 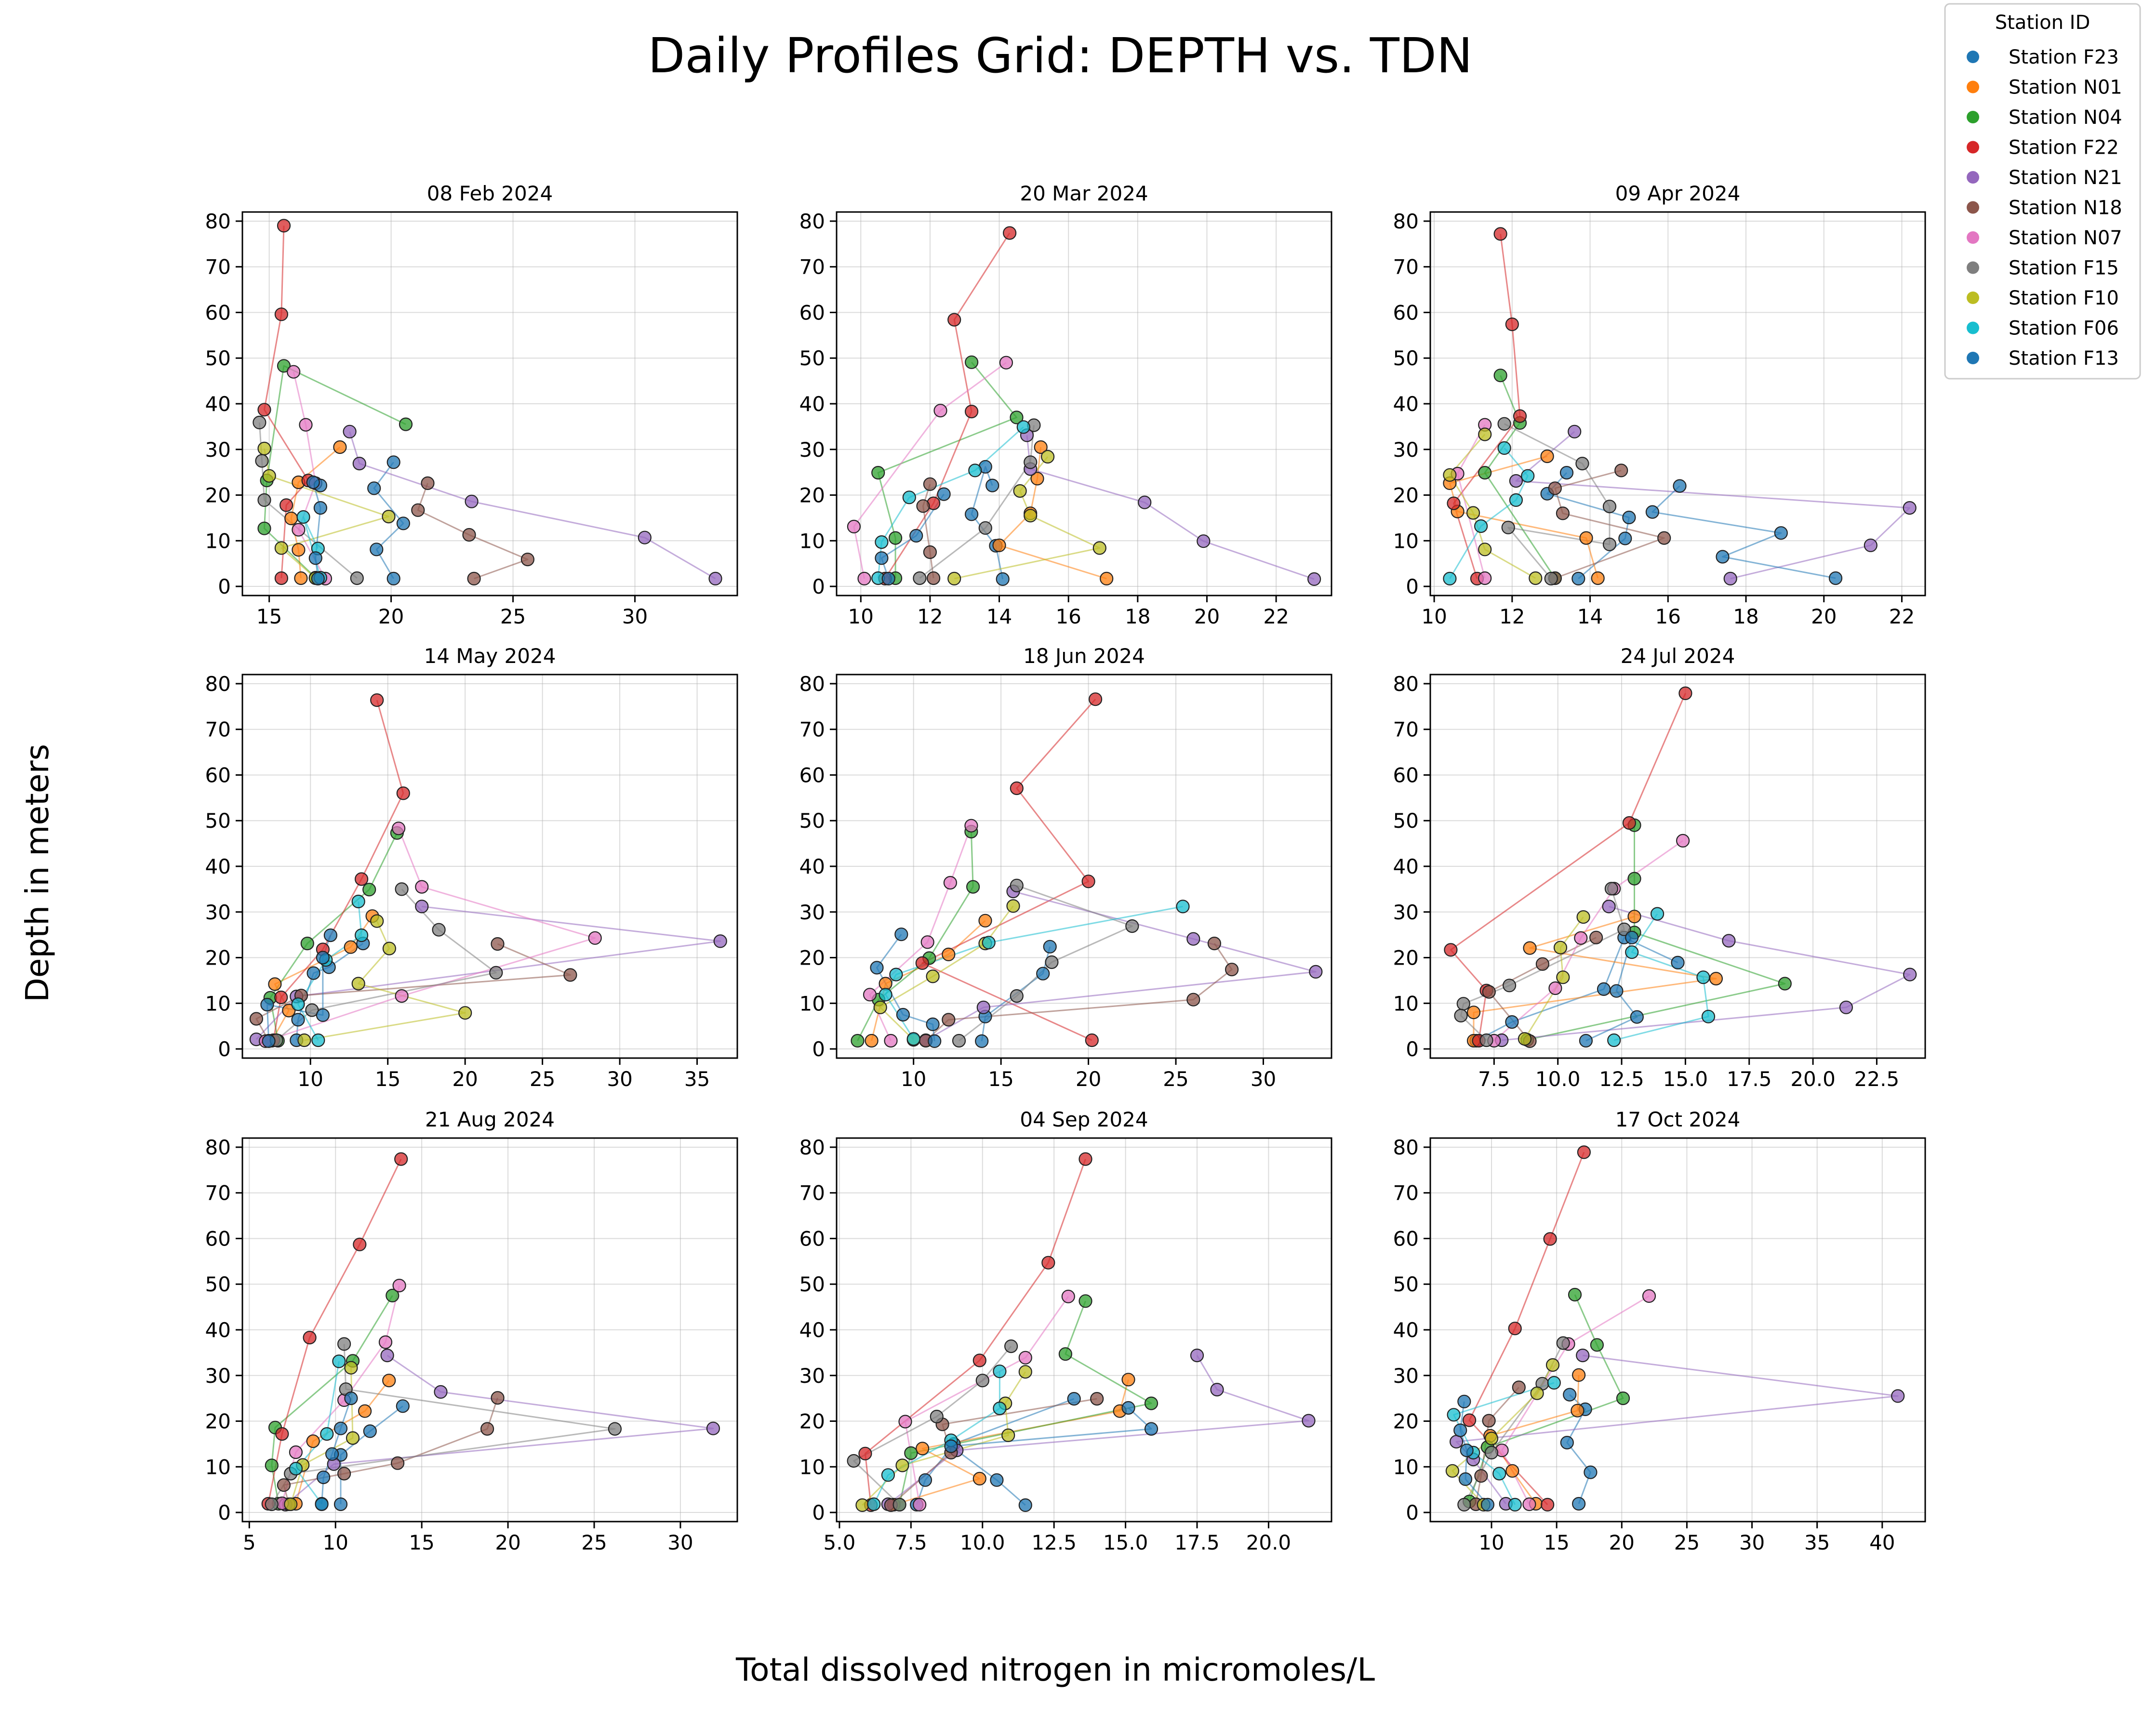 I want to click on subplot: 08 Feb 2024 15 20 25 30 0 10 20 30 40 50 60 70 80, so click(x=472, y=405).